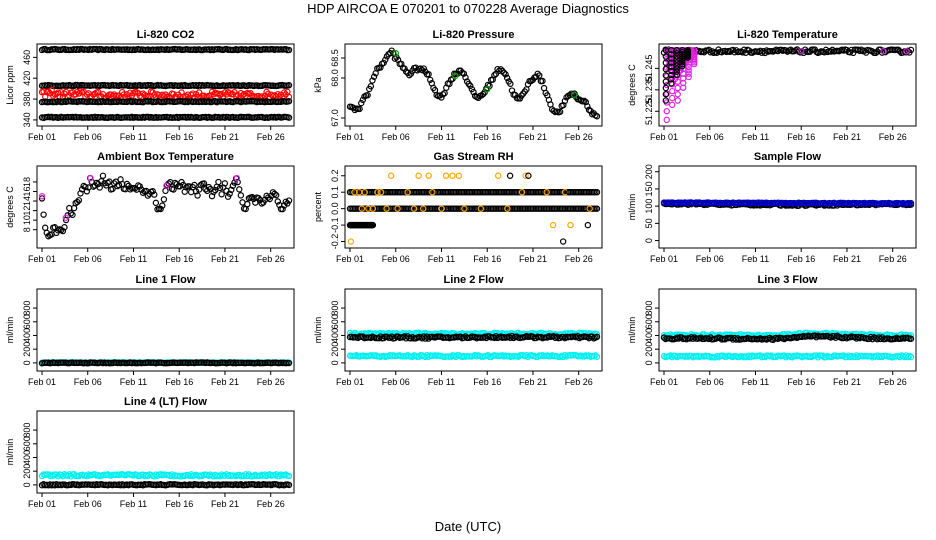  I want to click on y-tick-label: 380, so click(27, 99).